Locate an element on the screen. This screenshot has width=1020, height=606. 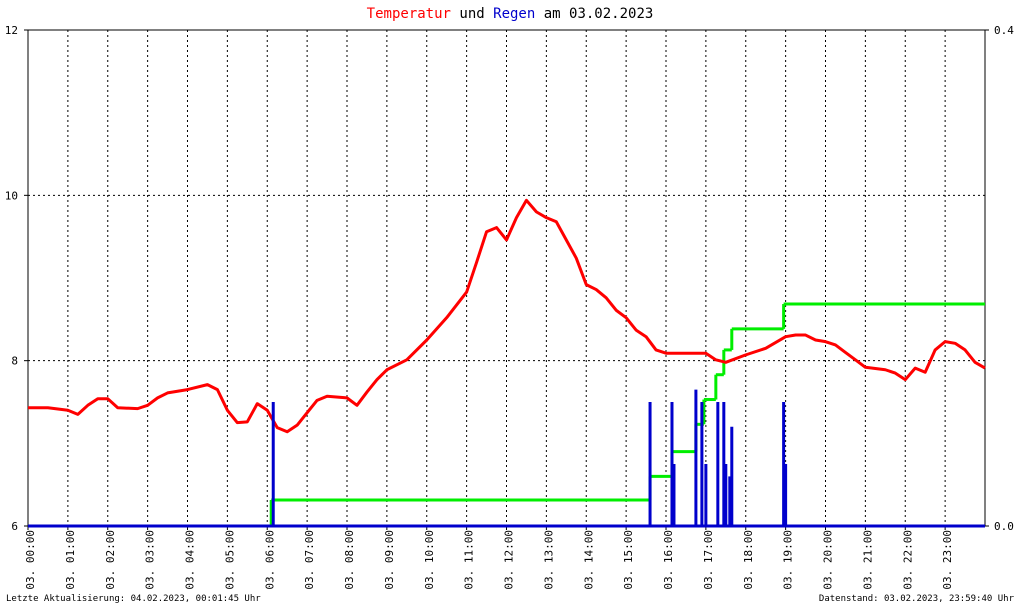
footer-right: Datenstand: 03.02.2023, 23:59:40 Uhr is located at coordinates (917, 599).